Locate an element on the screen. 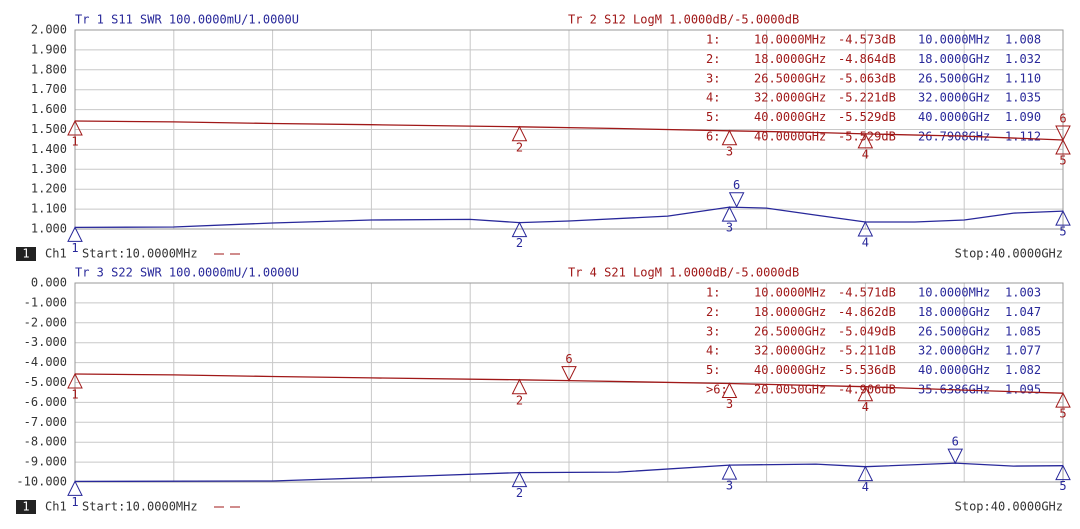  y-tick-label: -4.000 is located at coordinates (45, 362).